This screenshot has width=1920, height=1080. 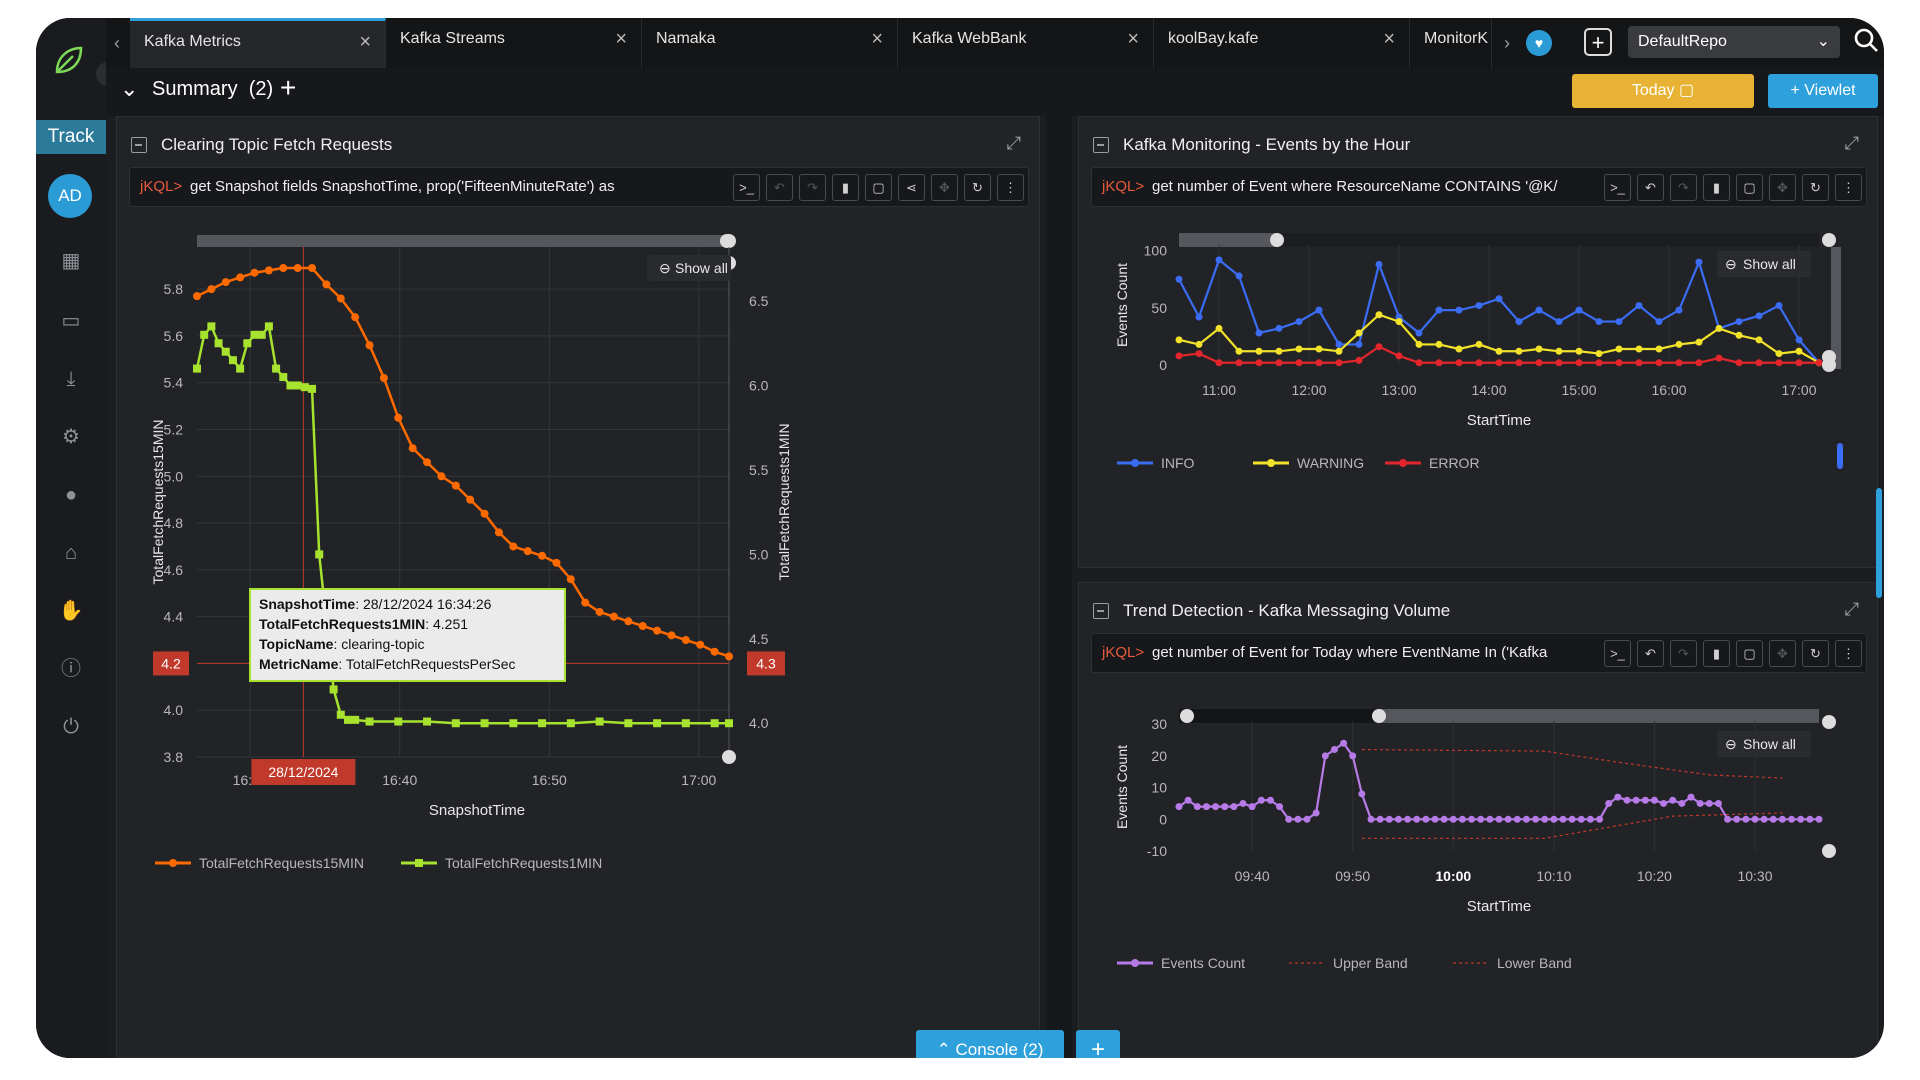 What do you see at coordinates (1823, 91) in the screenshot?
I see `add-viewlet-button: + Viewlet` at bounding box center [1823, 91].